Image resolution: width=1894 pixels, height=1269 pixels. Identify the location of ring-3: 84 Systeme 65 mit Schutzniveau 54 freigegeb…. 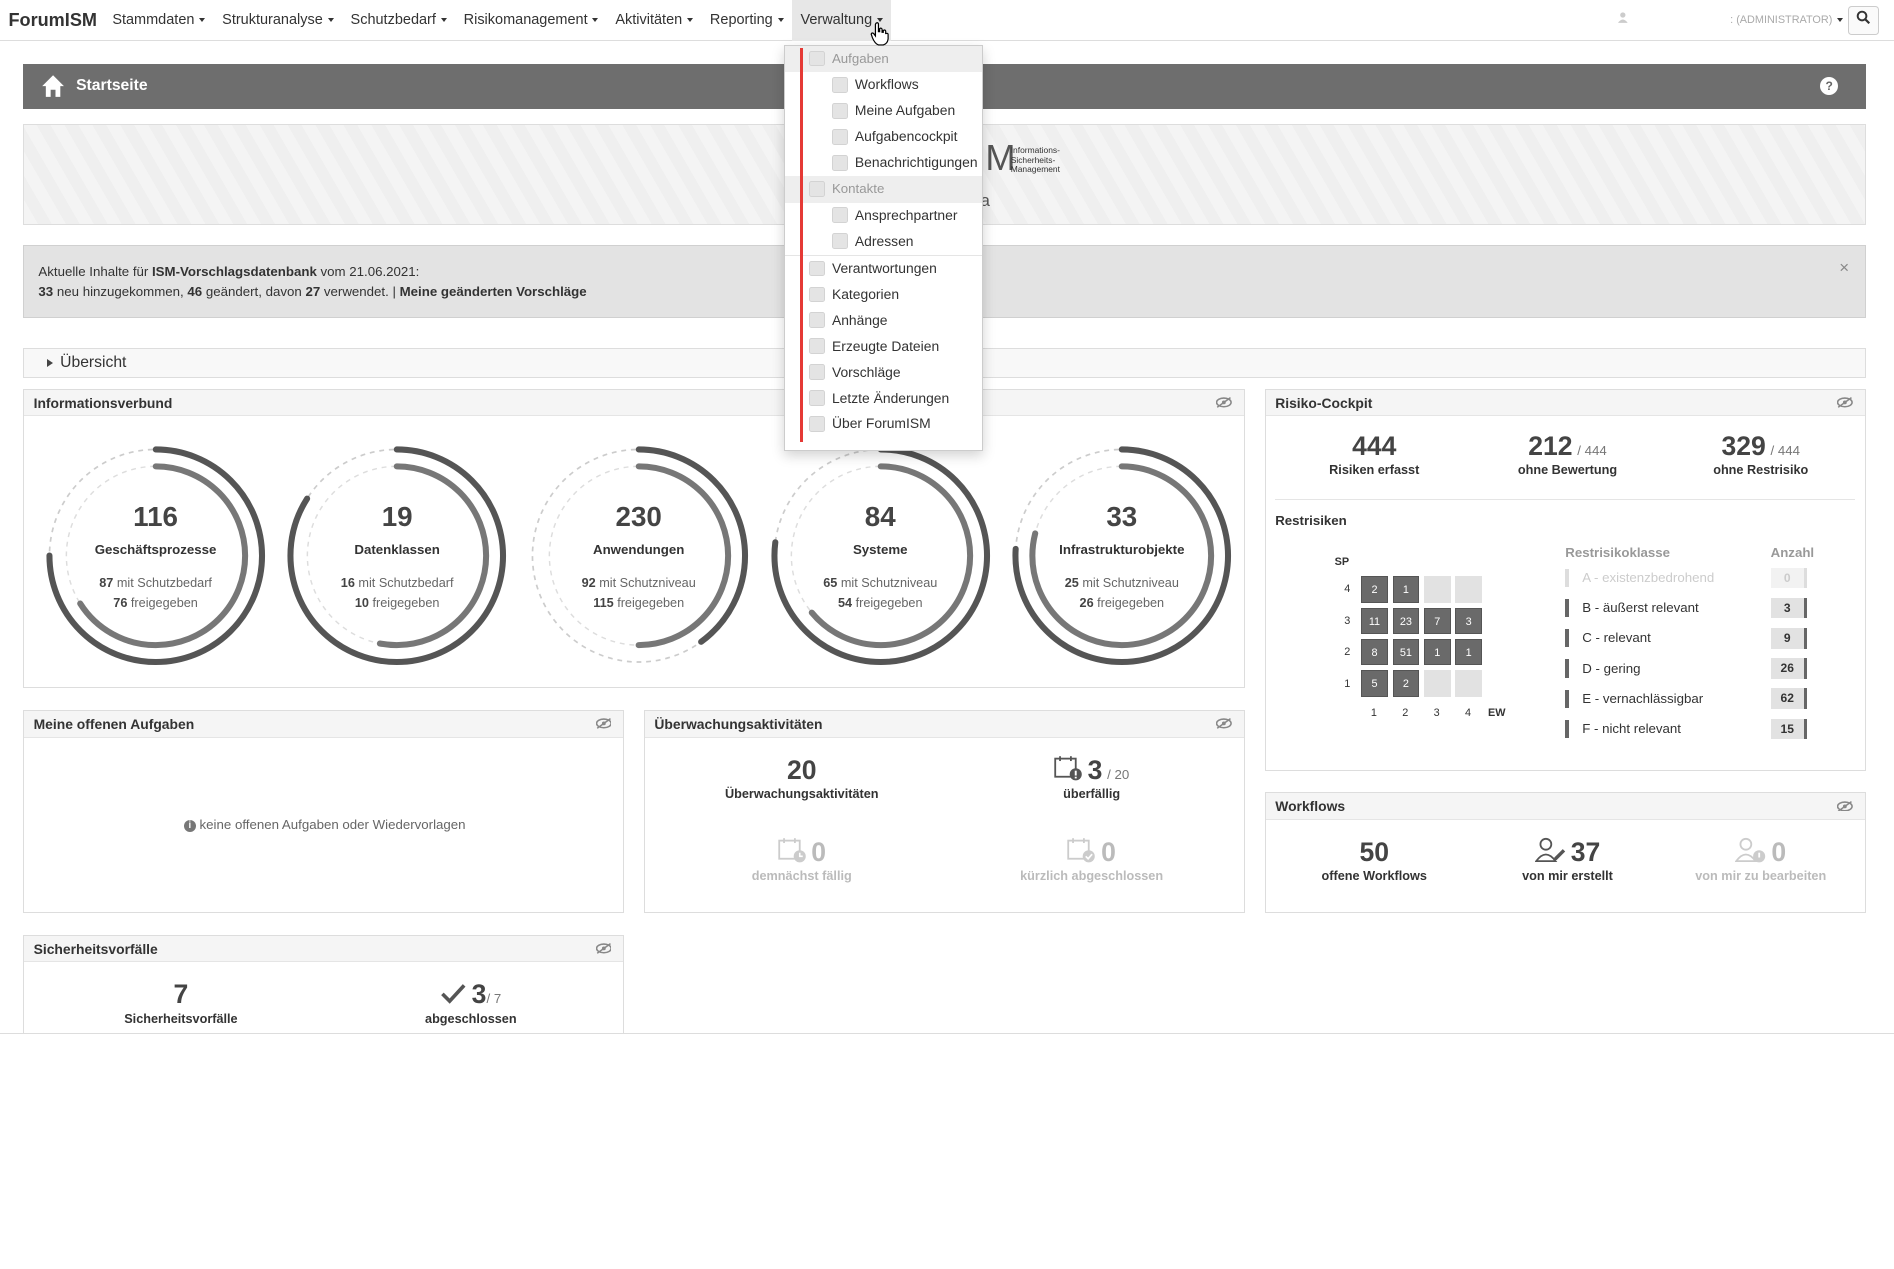
(880, 555).